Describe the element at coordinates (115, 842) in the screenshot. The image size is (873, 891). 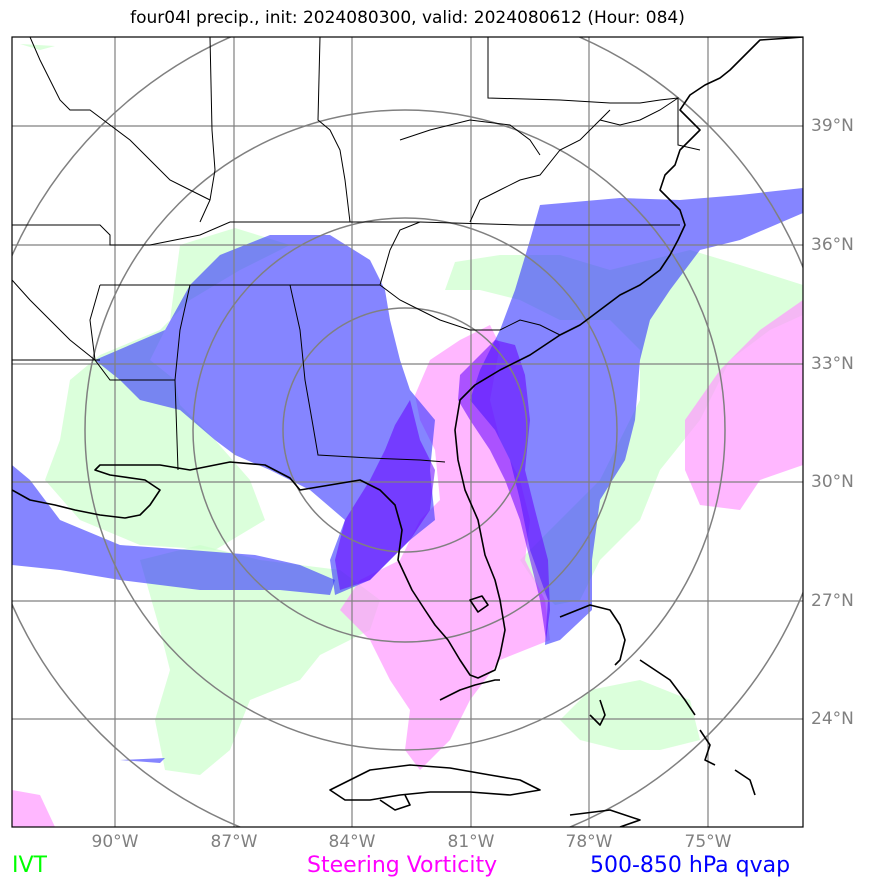
I see `lon-label-90w: 90°W` at that location.